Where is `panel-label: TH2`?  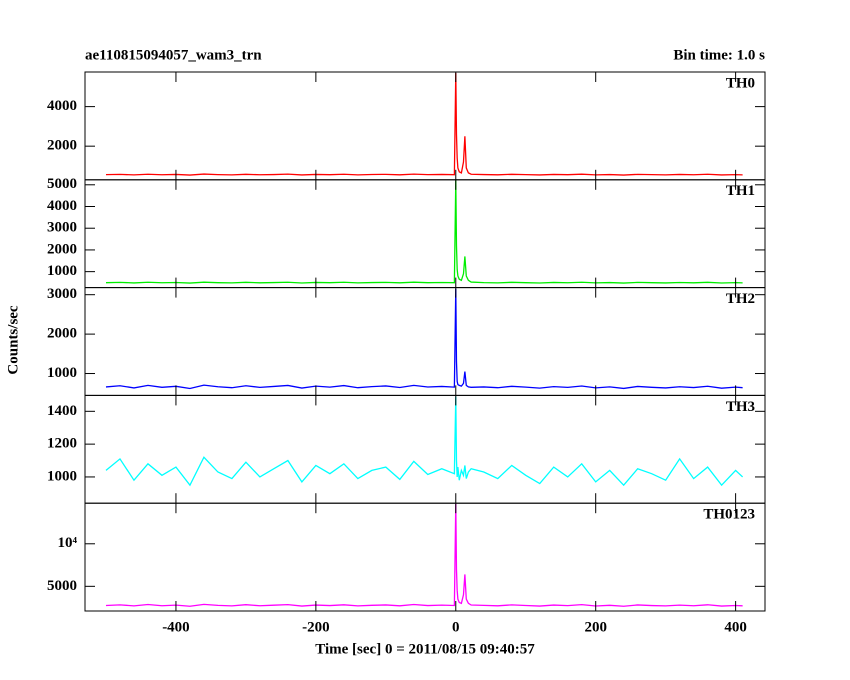 panel-label: TH2 is located at coordinates (740, 299).